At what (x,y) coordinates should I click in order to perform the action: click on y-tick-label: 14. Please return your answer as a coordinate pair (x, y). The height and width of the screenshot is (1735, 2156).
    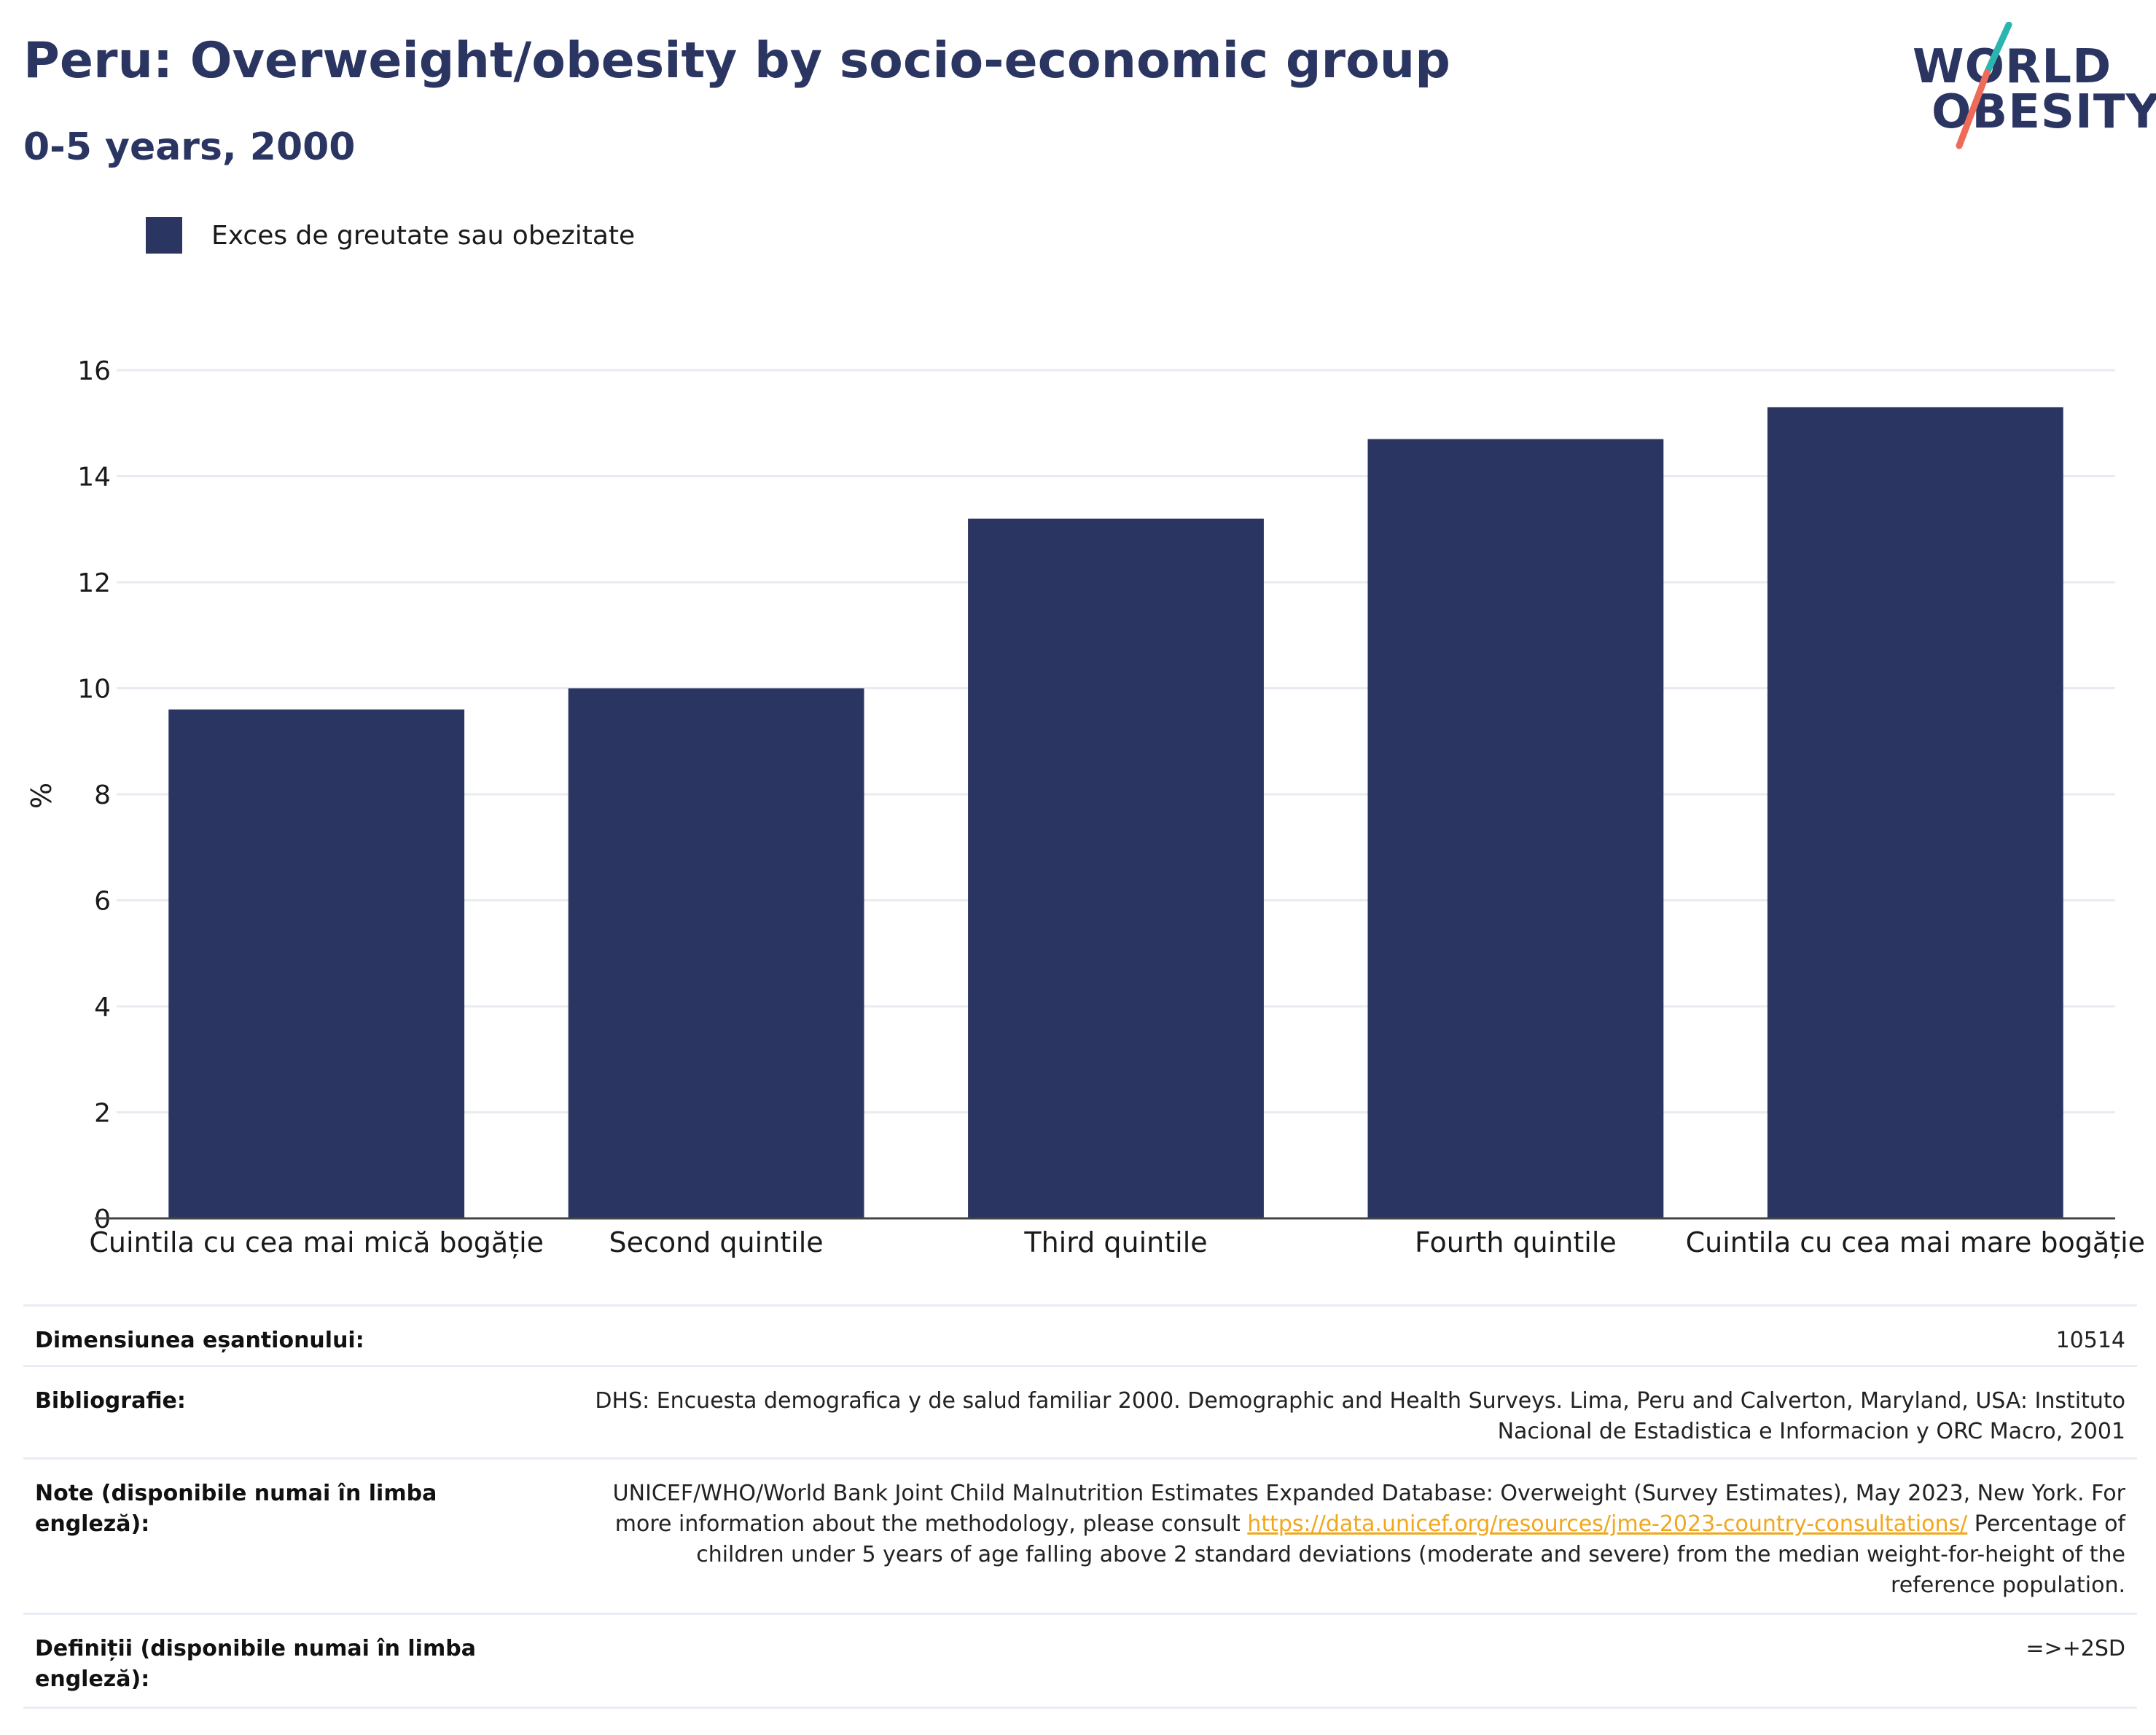
    Looking at the image, I should click on (94, 478).